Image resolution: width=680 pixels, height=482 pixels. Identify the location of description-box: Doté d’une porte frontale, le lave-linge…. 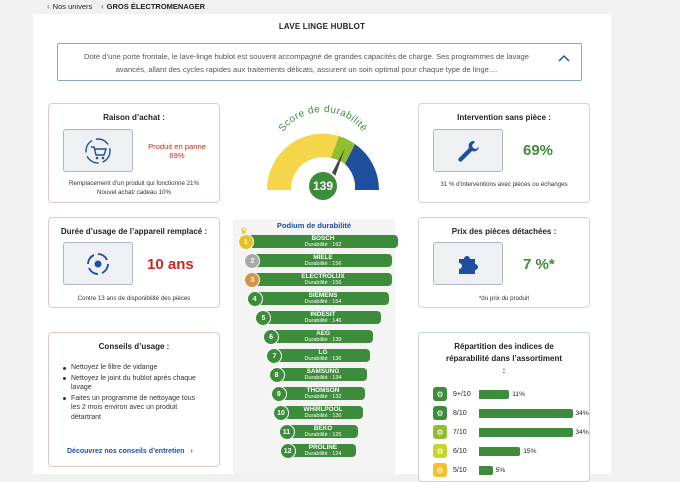
(319, 62).